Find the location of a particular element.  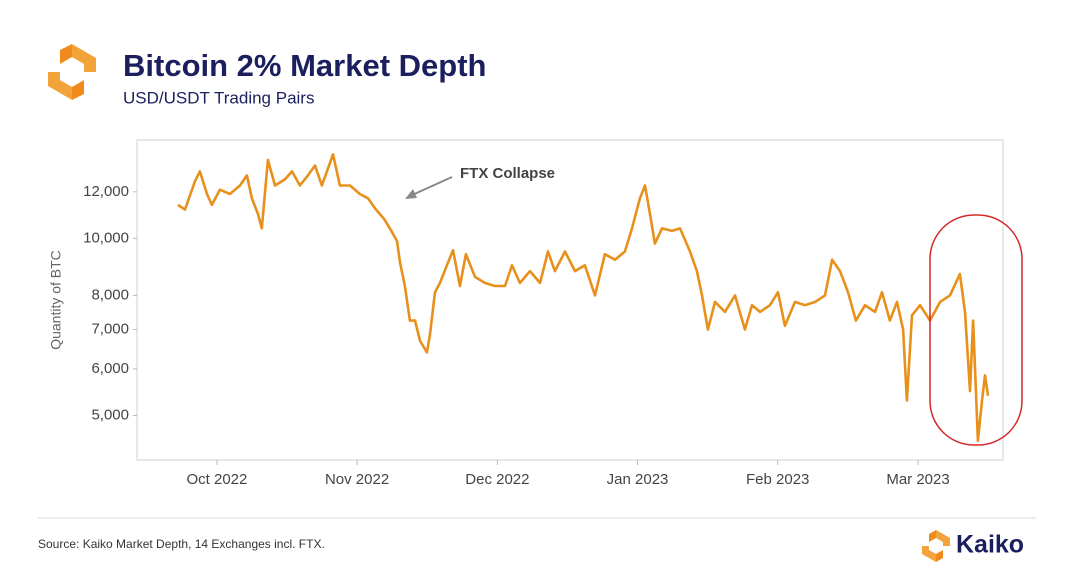

chart-title: Bitcoin 2% Market Depth is located at coordinates (304, 65).